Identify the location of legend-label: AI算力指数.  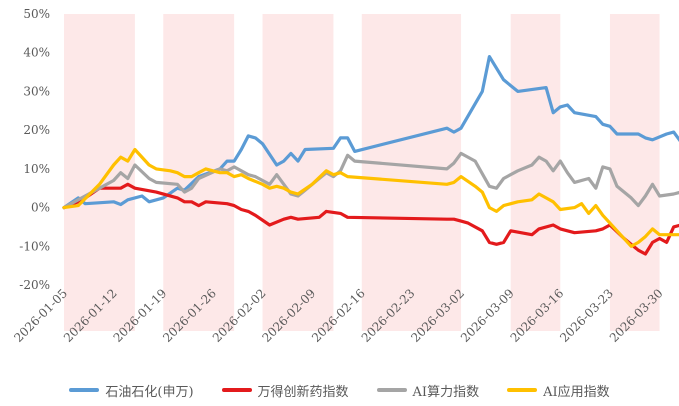
(446, 392).